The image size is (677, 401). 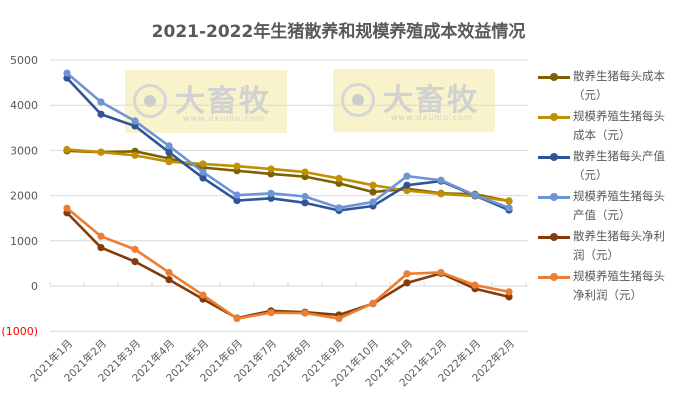 I want to click on chart-title: 2021-2022年生猪散养和规模养殖成本效益情况, so click(x=338, y=32).